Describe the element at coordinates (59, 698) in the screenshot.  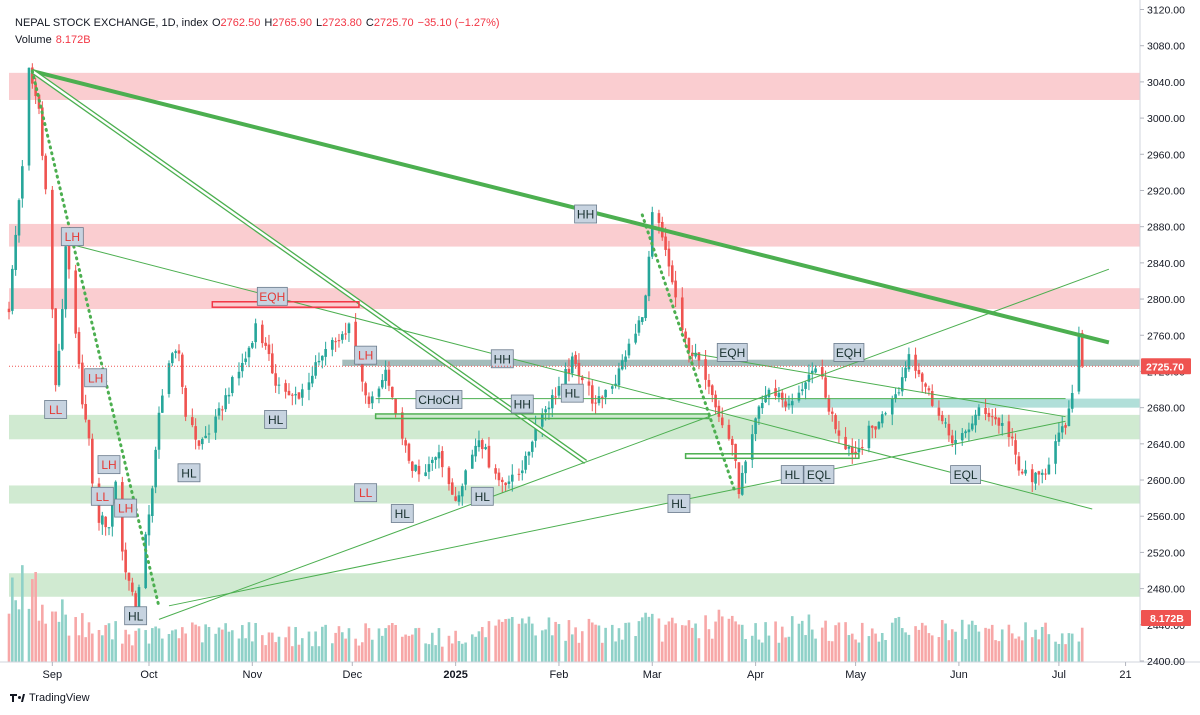
I see `tradingview-brand: TradingView` at that location.